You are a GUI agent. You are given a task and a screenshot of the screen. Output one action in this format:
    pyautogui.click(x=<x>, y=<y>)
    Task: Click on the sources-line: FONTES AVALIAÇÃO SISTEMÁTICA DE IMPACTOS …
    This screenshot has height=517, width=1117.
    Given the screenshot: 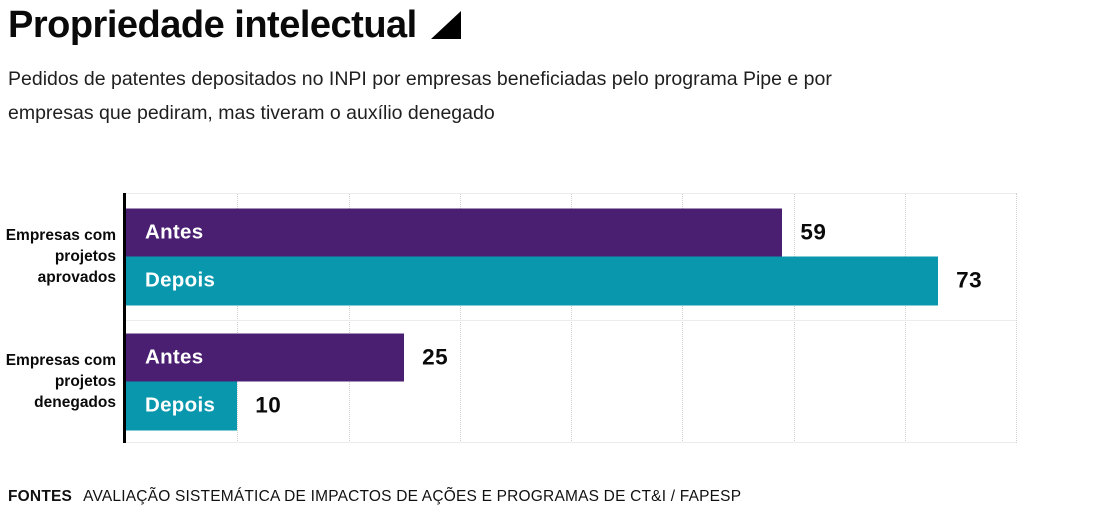 What is the action you would take?
    pyautogui.click(x=374, y=497)
    